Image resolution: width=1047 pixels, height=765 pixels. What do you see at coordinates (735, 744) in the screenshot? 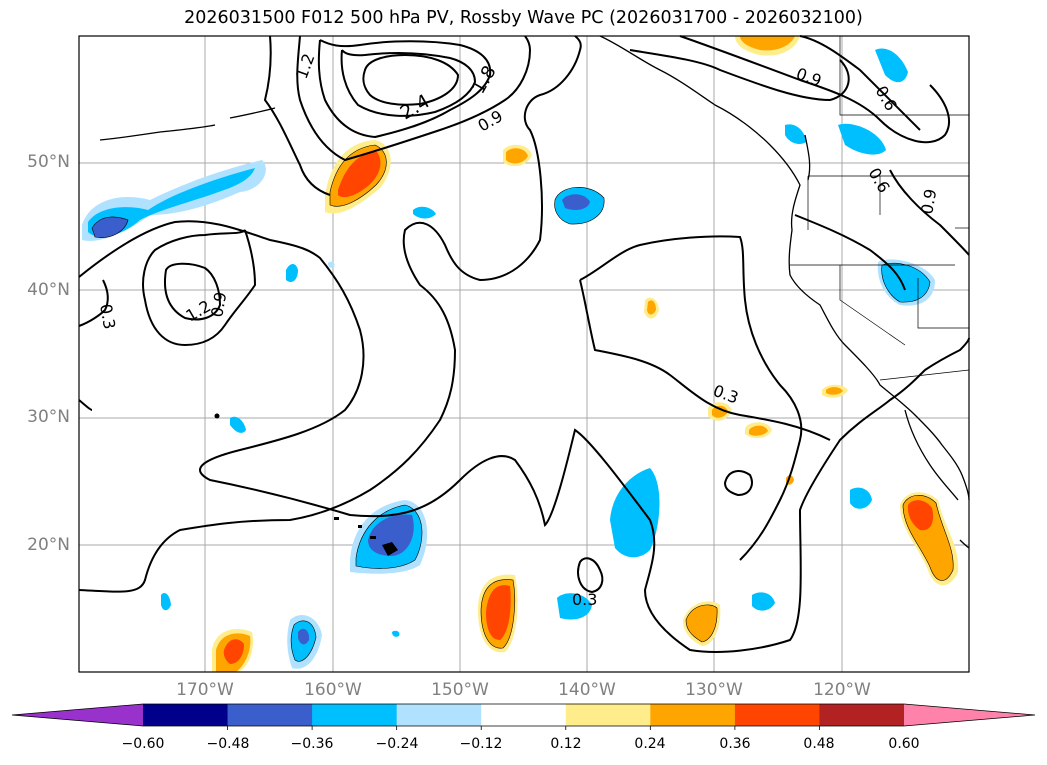
I see `colorbar-tick-label: 0.36` at bounding box center [735, 744].